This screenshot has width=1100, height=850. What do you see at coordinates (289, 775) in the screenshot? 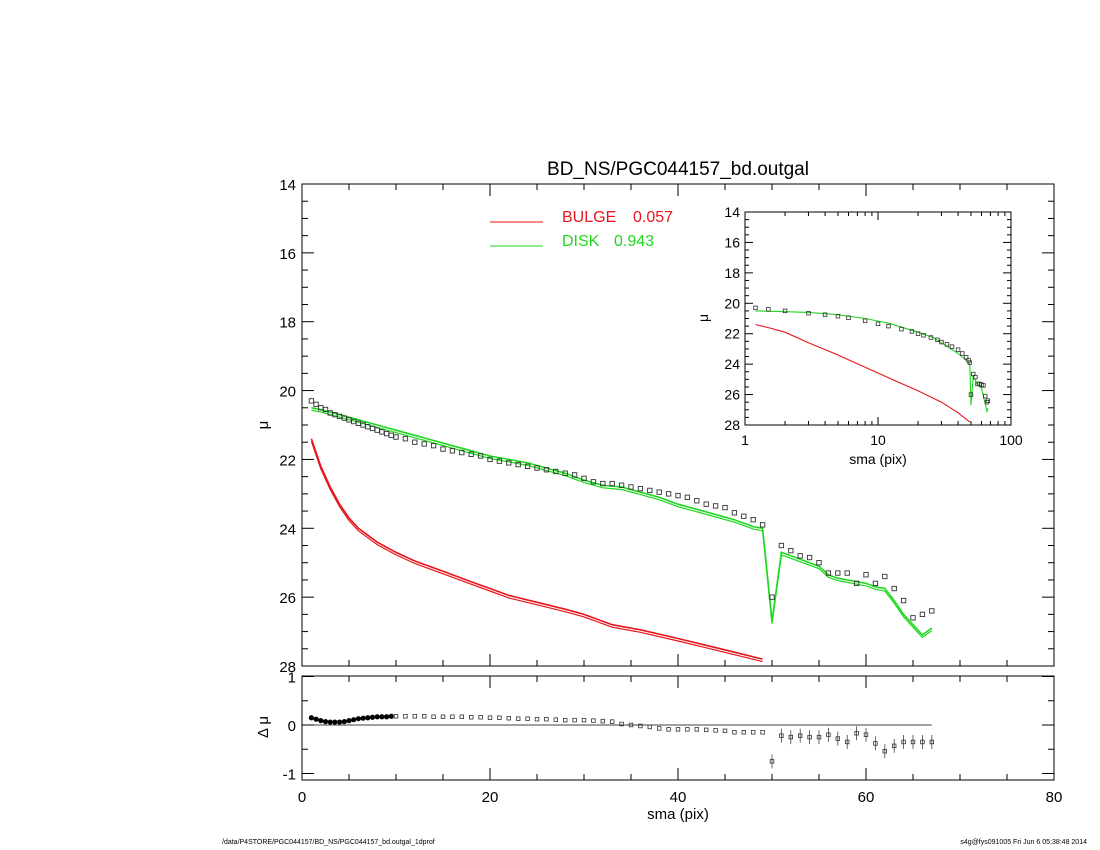
I see `residual-y-tick-label: -1` at bounding box center [289, 775].